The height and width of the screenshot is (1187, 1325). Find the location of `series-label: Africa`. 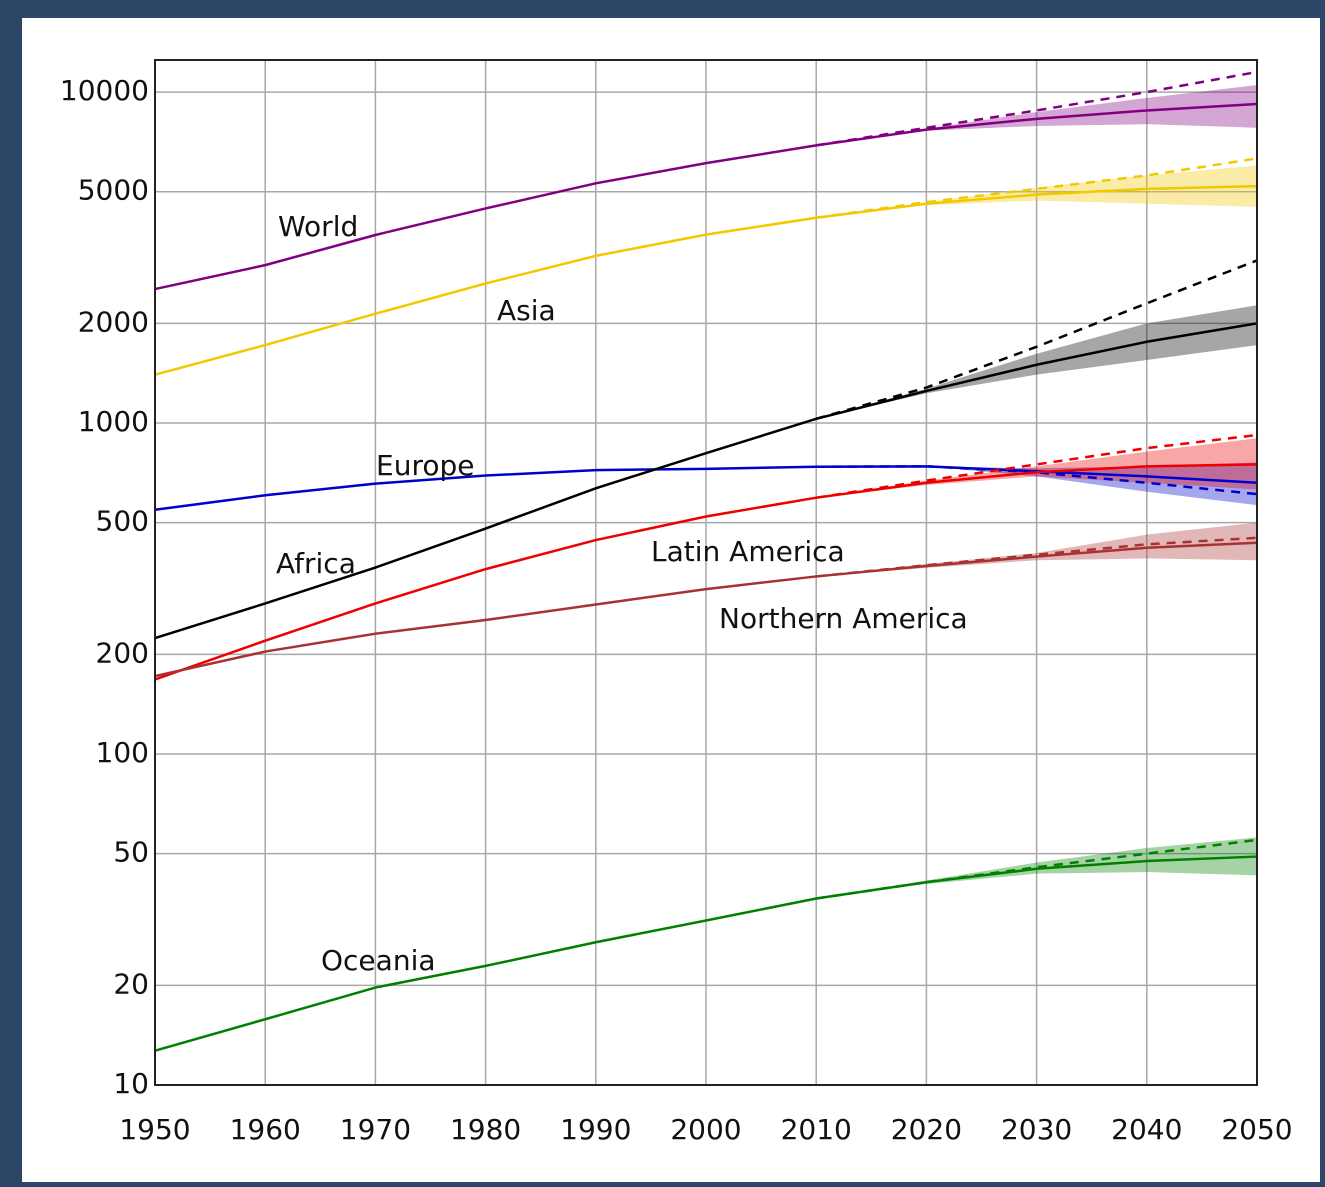

series-label: Africa is located at coordinates (316, 563).